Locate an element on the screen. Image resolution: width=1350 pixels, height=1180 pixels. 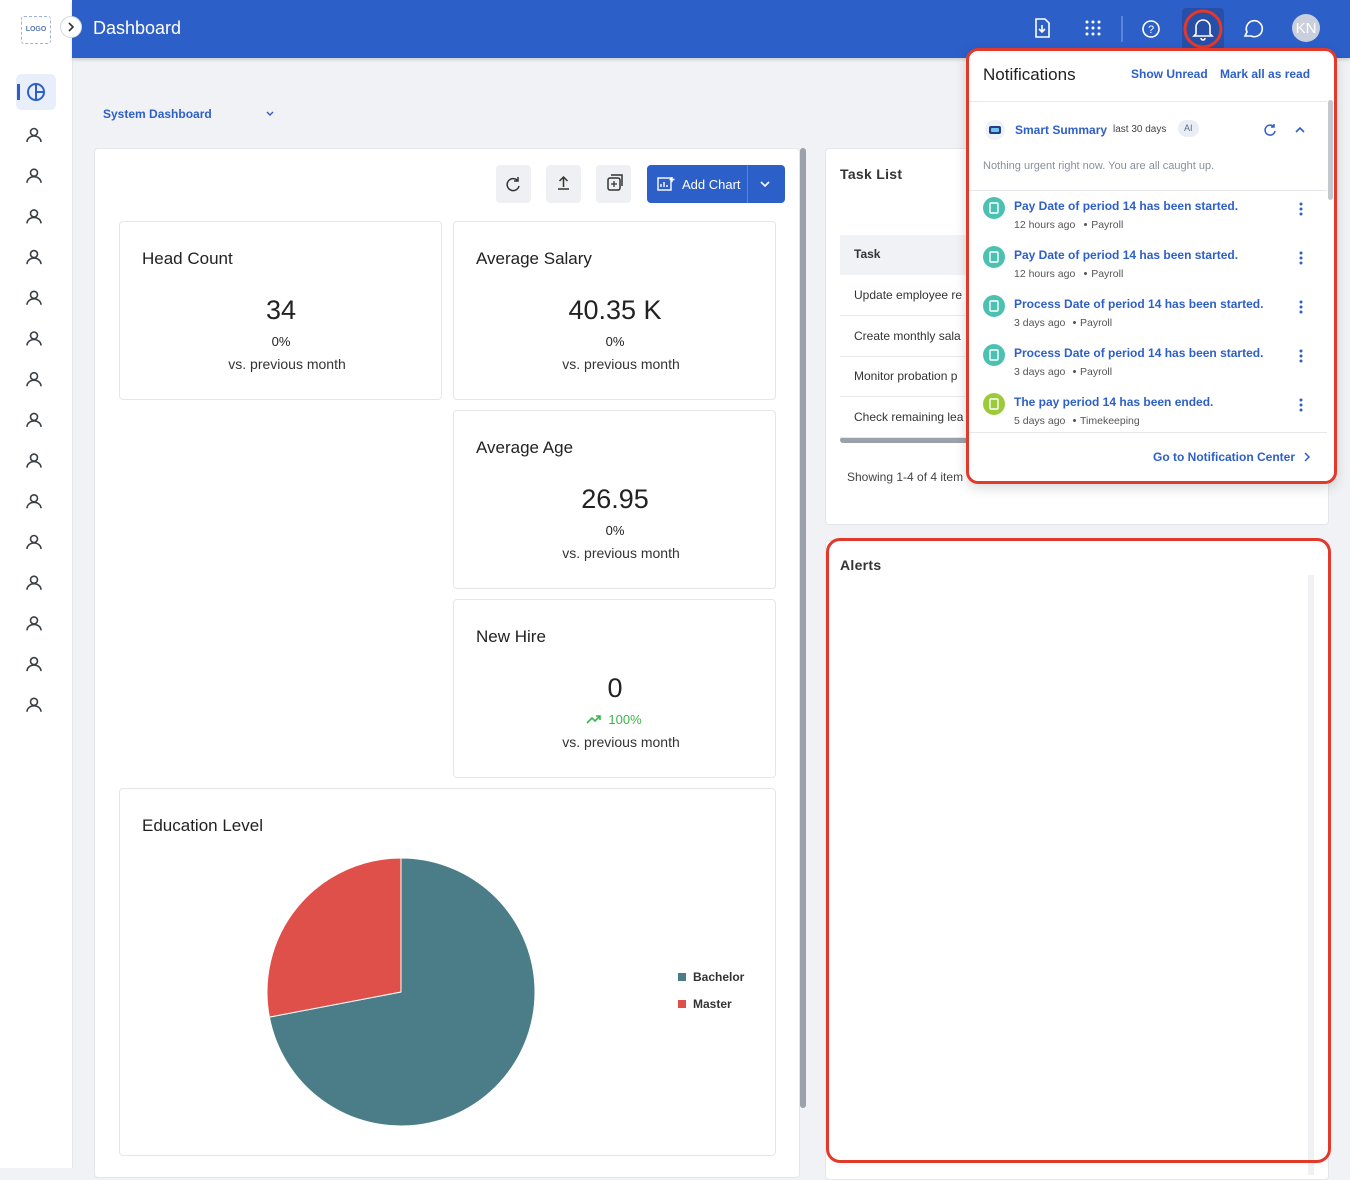
summary-title: Smart Summary is located at coordinates (1061, 130).